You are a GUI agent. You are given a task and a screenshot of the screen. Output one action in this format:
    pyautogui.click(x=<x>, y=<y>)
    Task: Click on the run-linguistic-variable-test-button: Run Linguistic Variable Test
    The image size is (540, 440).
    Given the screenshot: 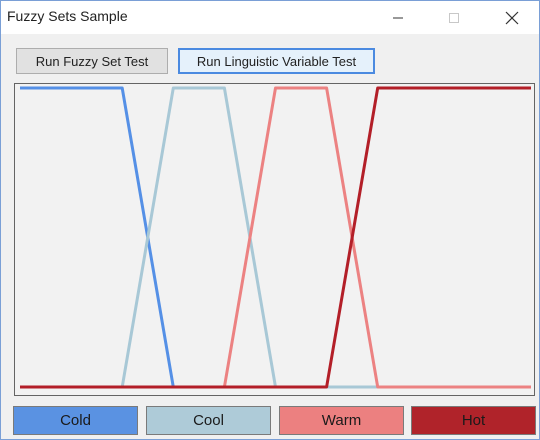 What is the action you would take?
    pyautogui.click(x=276, y=61)
    